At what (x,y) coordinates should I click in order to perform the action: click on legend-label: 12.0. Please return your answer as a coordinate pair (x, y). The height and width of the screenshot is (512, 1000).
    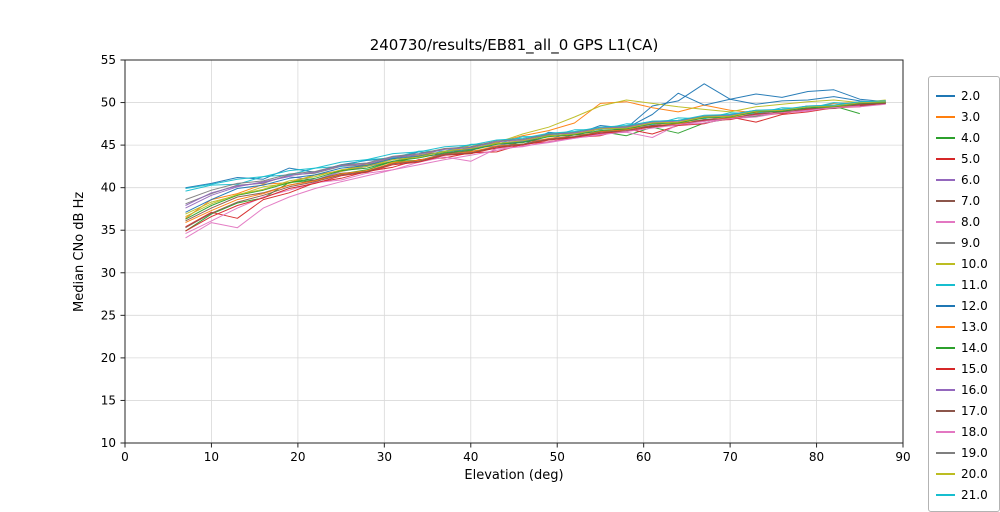
    Looking at the image, I should click on (974, 305).